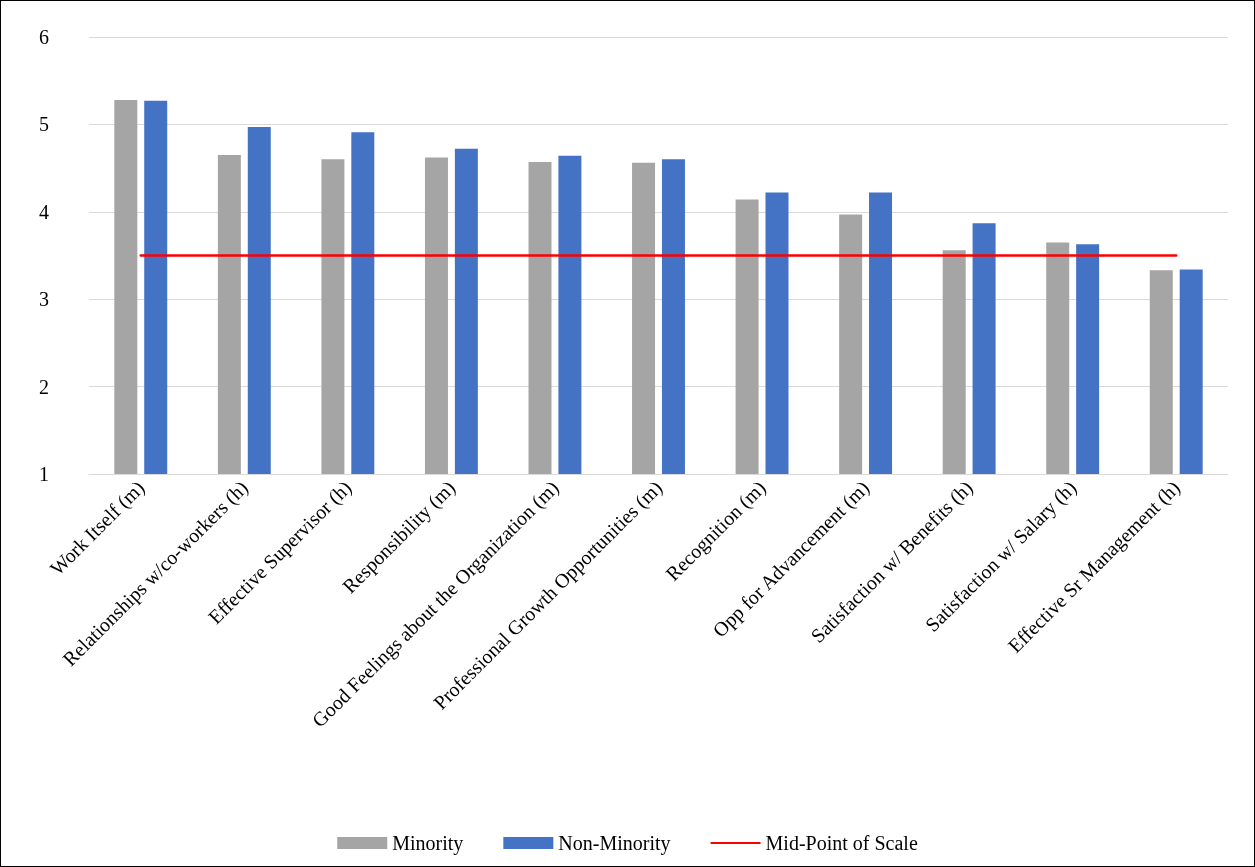  I want to click on y-tick-label: 2, so click(44, 386).